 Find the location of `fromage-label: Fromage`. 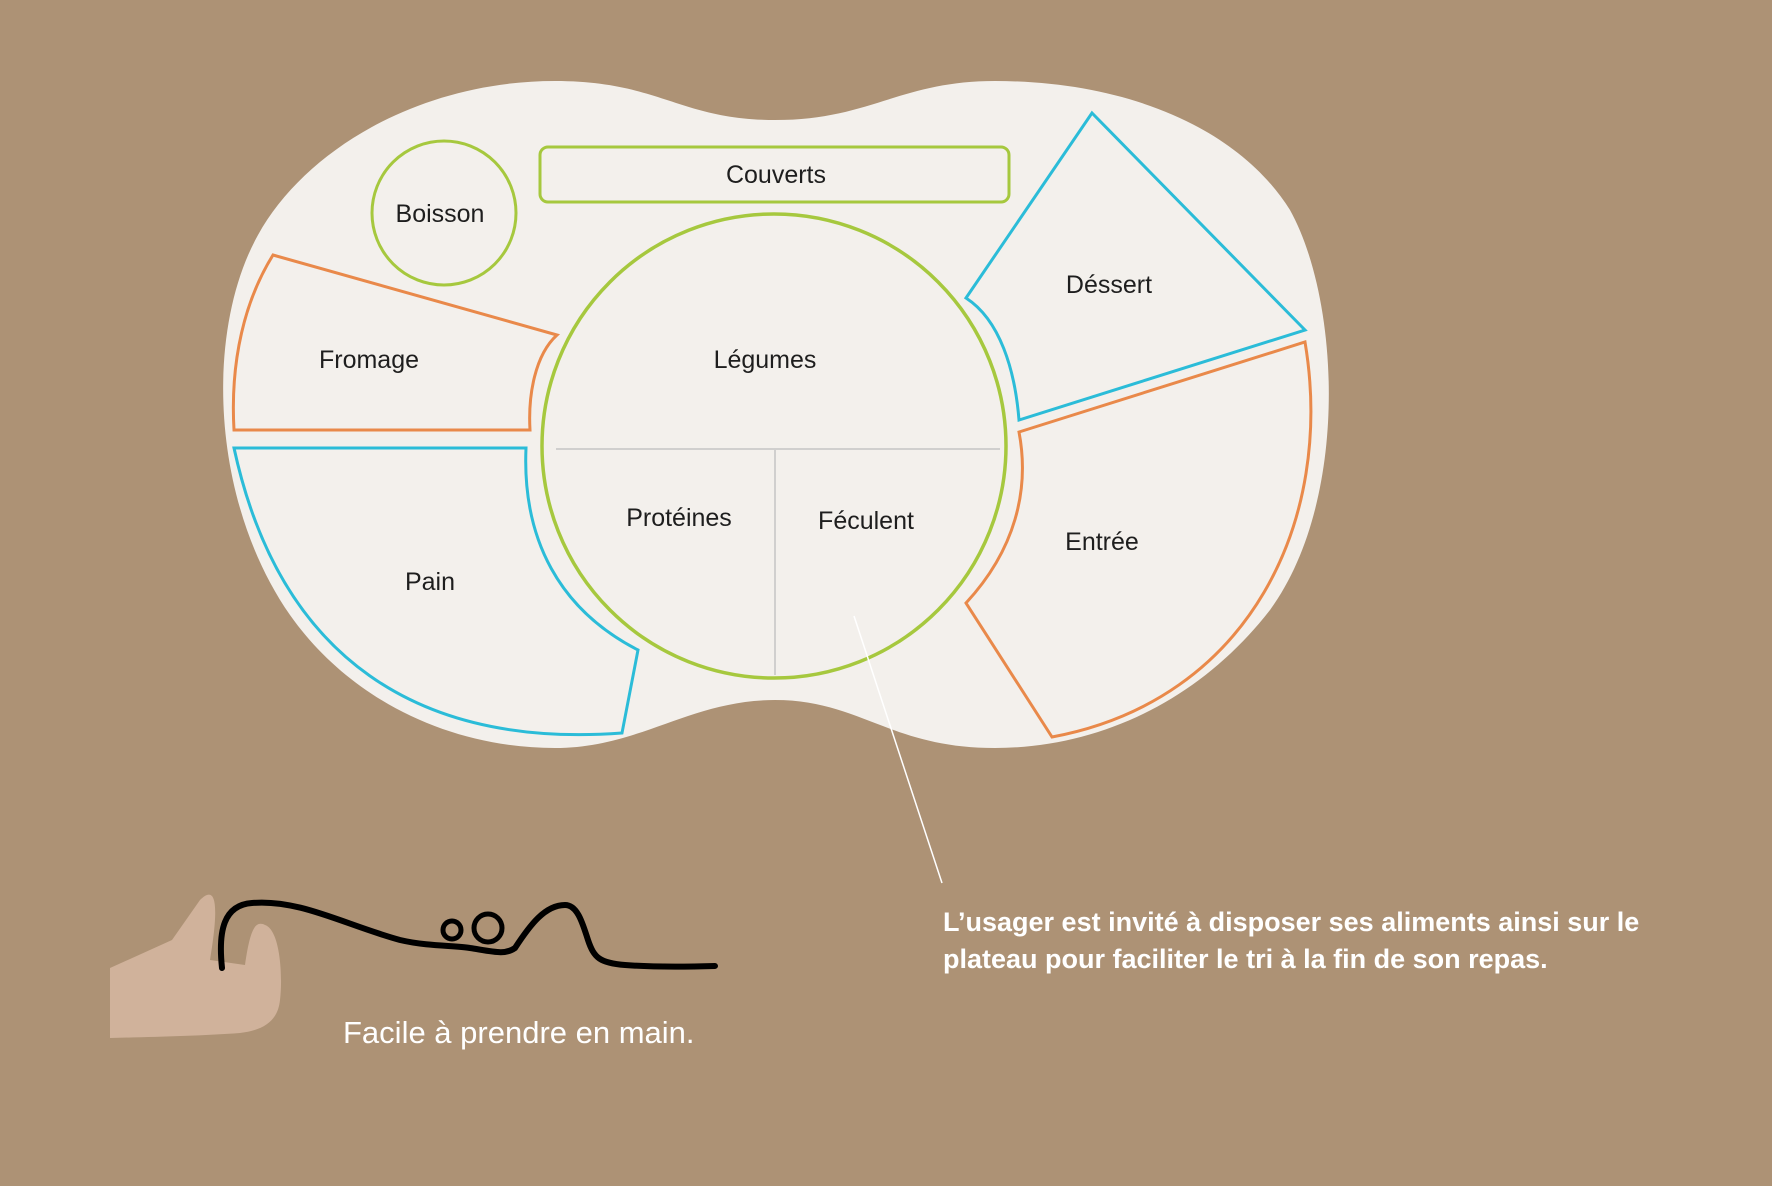

fromage-label: Fromage is located at coordinates (369, 360).